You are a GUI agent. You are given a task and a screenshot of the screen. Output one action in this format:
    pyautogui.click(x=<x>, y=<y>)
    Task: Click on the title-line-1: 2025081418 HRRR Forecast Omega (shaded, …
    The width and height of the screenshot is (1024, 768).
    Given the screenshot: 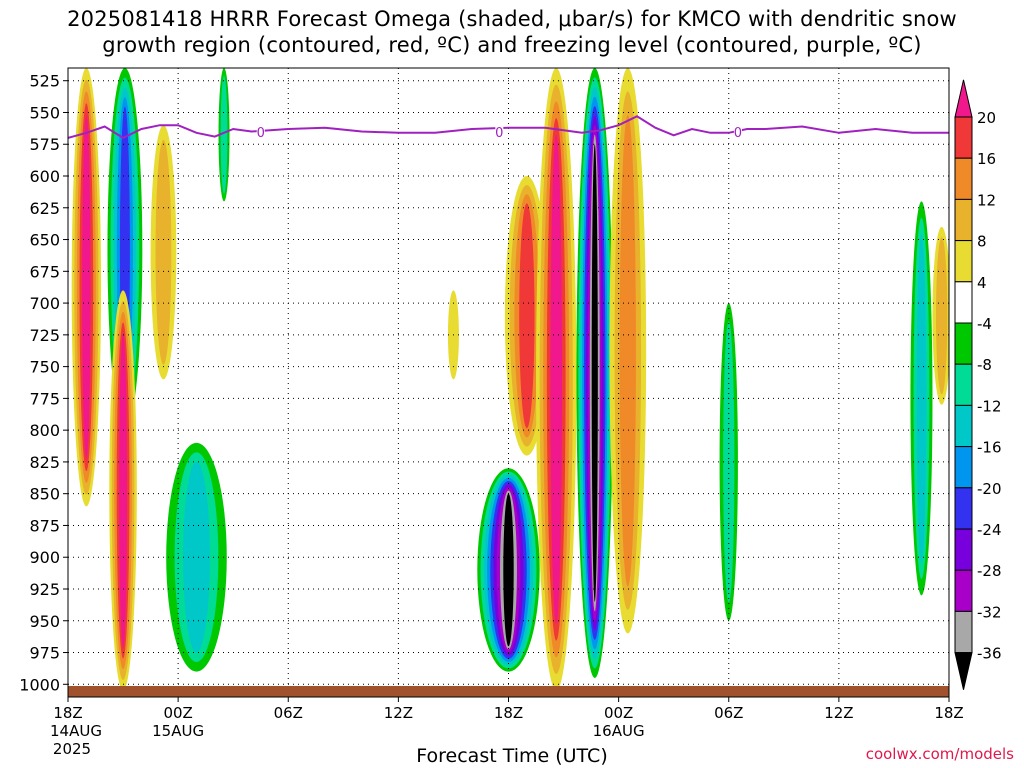 What is the action you would take?
    pyautogui.click(x=512, y=19)
    